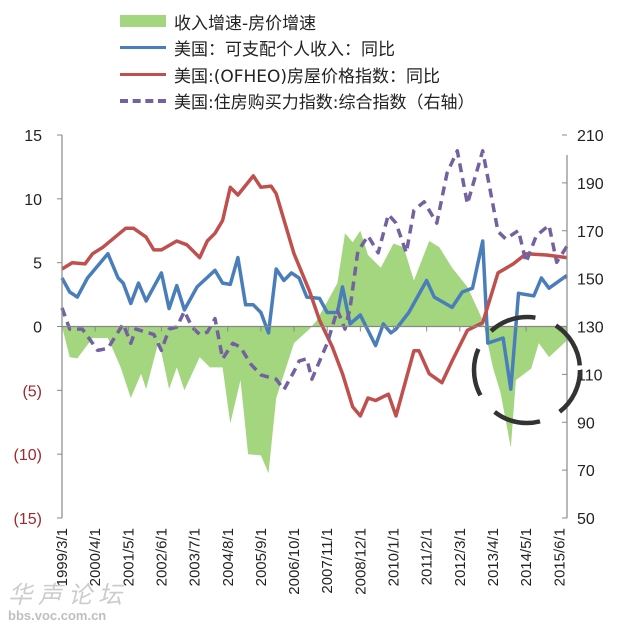  I want to click on legend-label: 美国：可支配个人收入：同比, so click(284, 50).